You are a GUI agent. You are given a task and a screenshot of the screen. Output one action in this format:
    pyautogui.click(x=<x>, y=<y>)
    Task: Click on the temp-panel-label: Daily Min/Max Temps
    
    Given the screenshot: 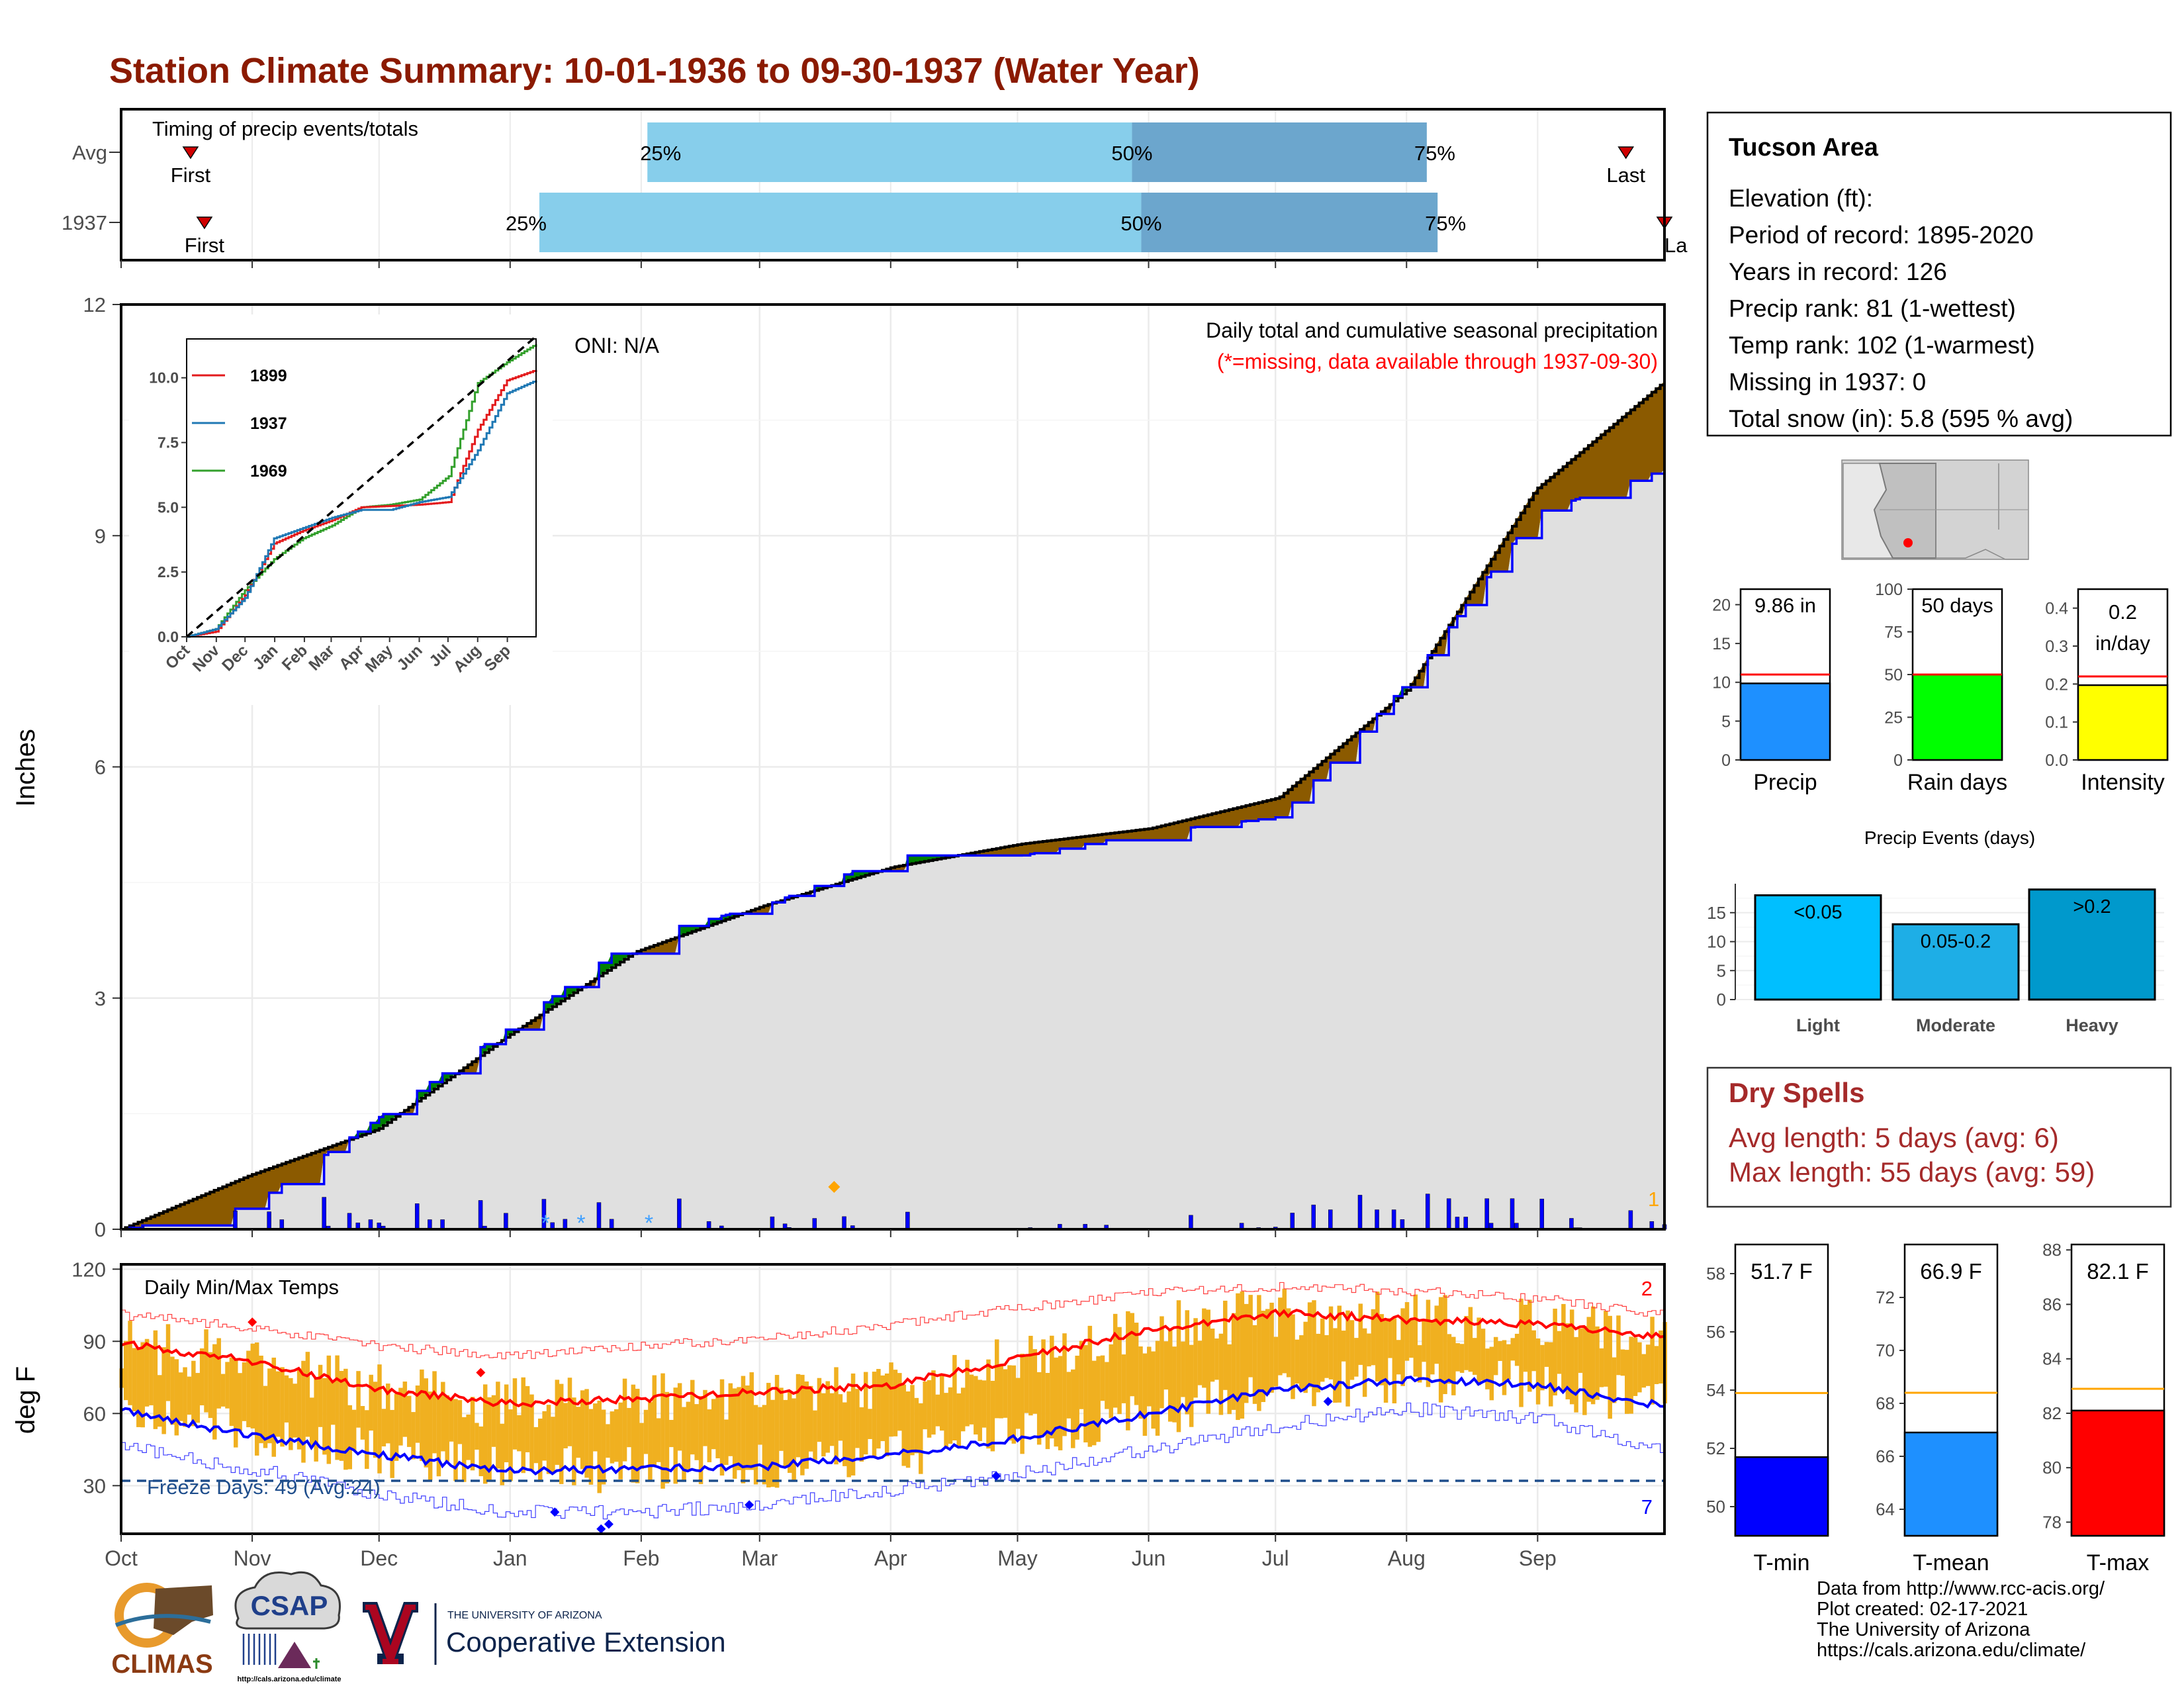 What is the action you would take?
    pyautogui.click(x=241, y=1287)
    